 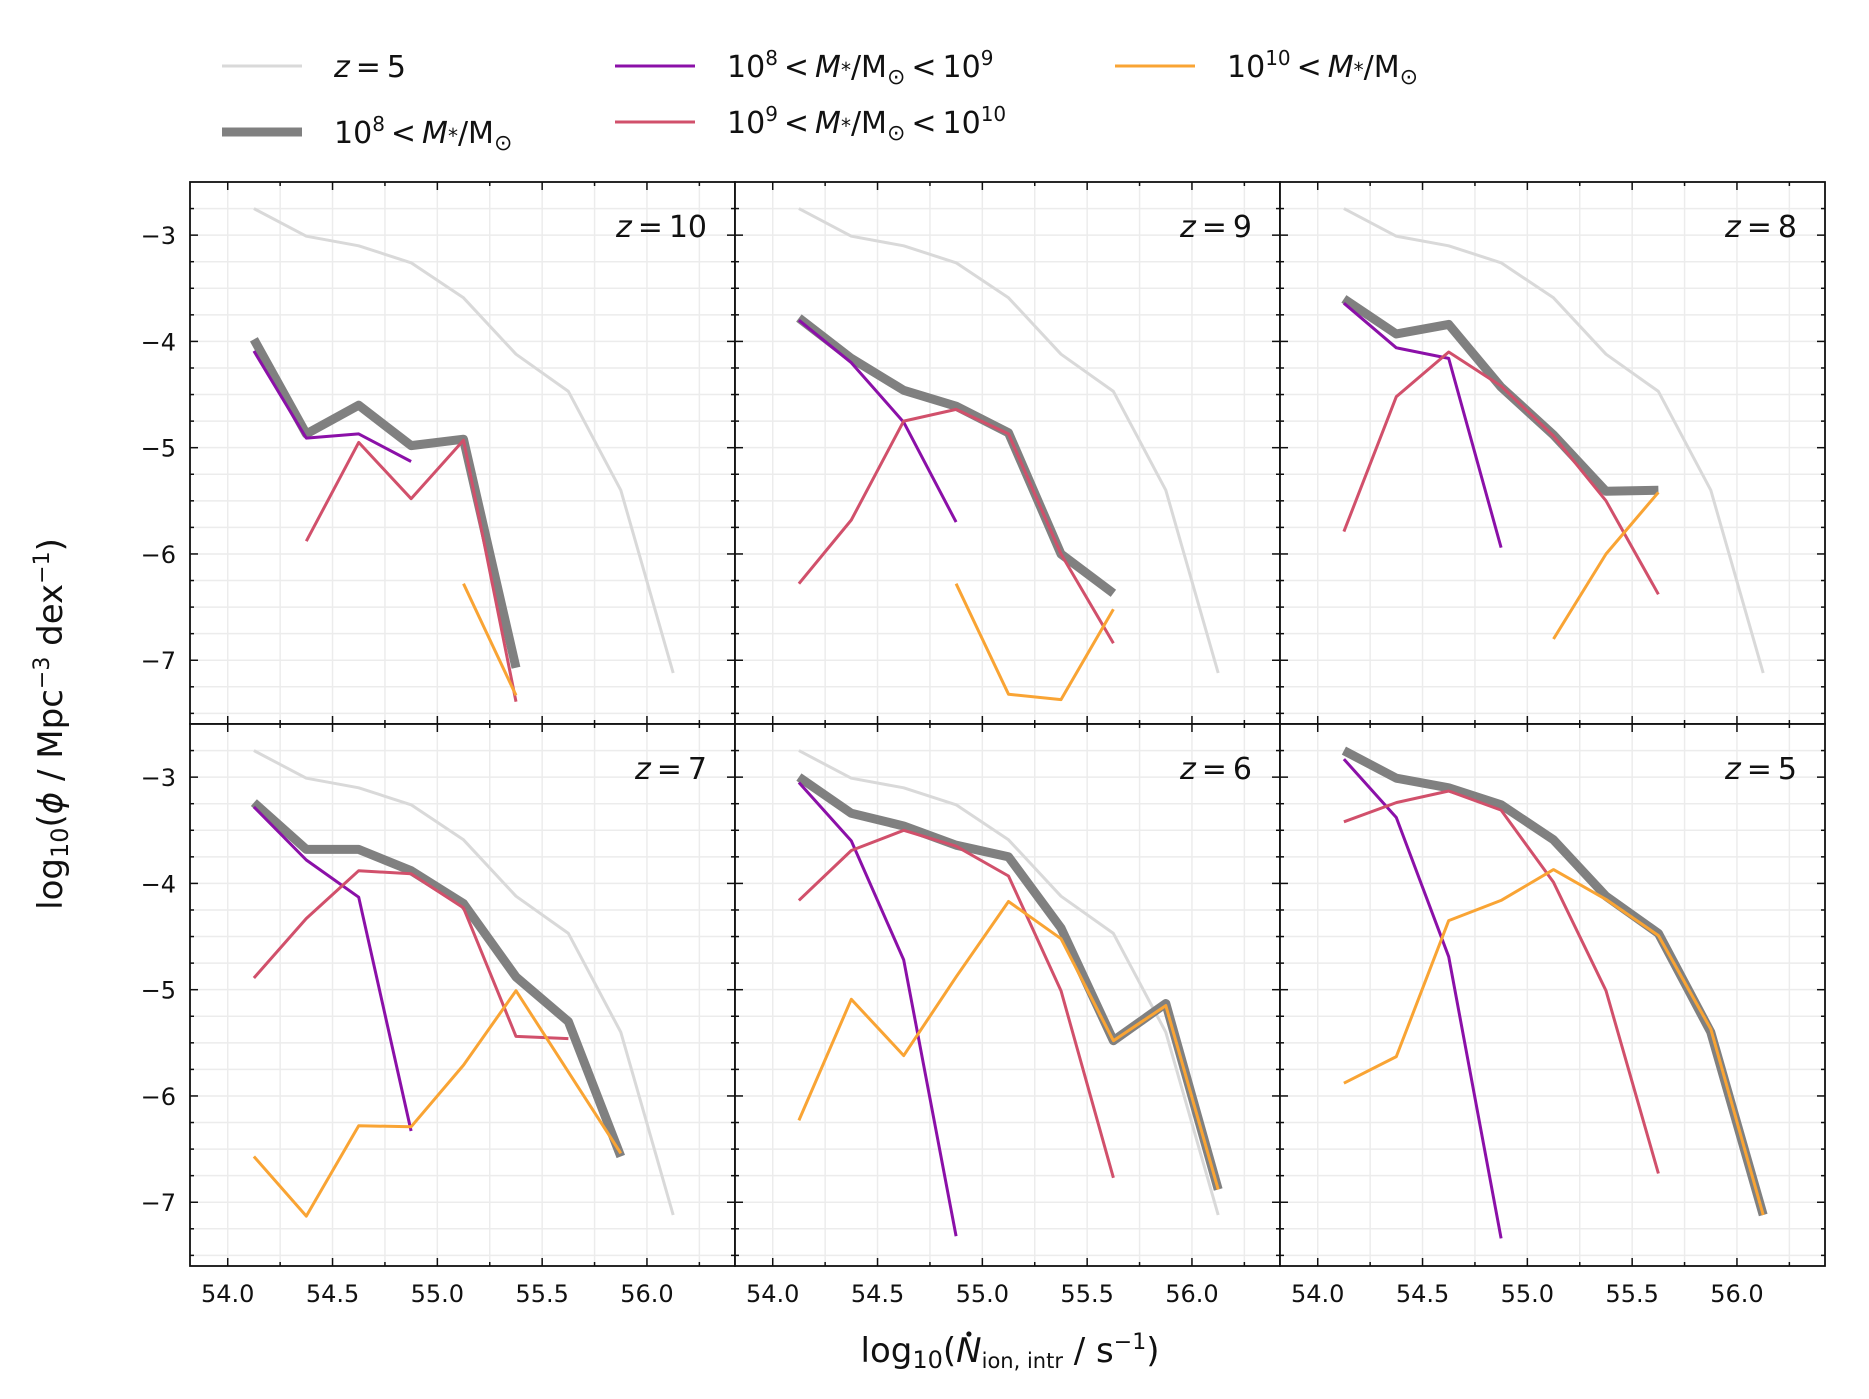 I want to click on panel-data-z7, so click(x=462, y=983).